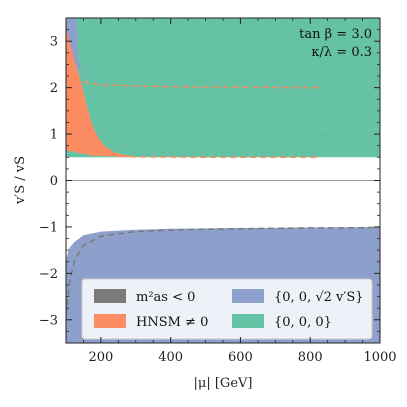  What do you see at coordinates (341, 52) in the screenshot?
I see `annotation-kappa-lambda: κ/λ = 0.3` at bounding box center [341, 52].